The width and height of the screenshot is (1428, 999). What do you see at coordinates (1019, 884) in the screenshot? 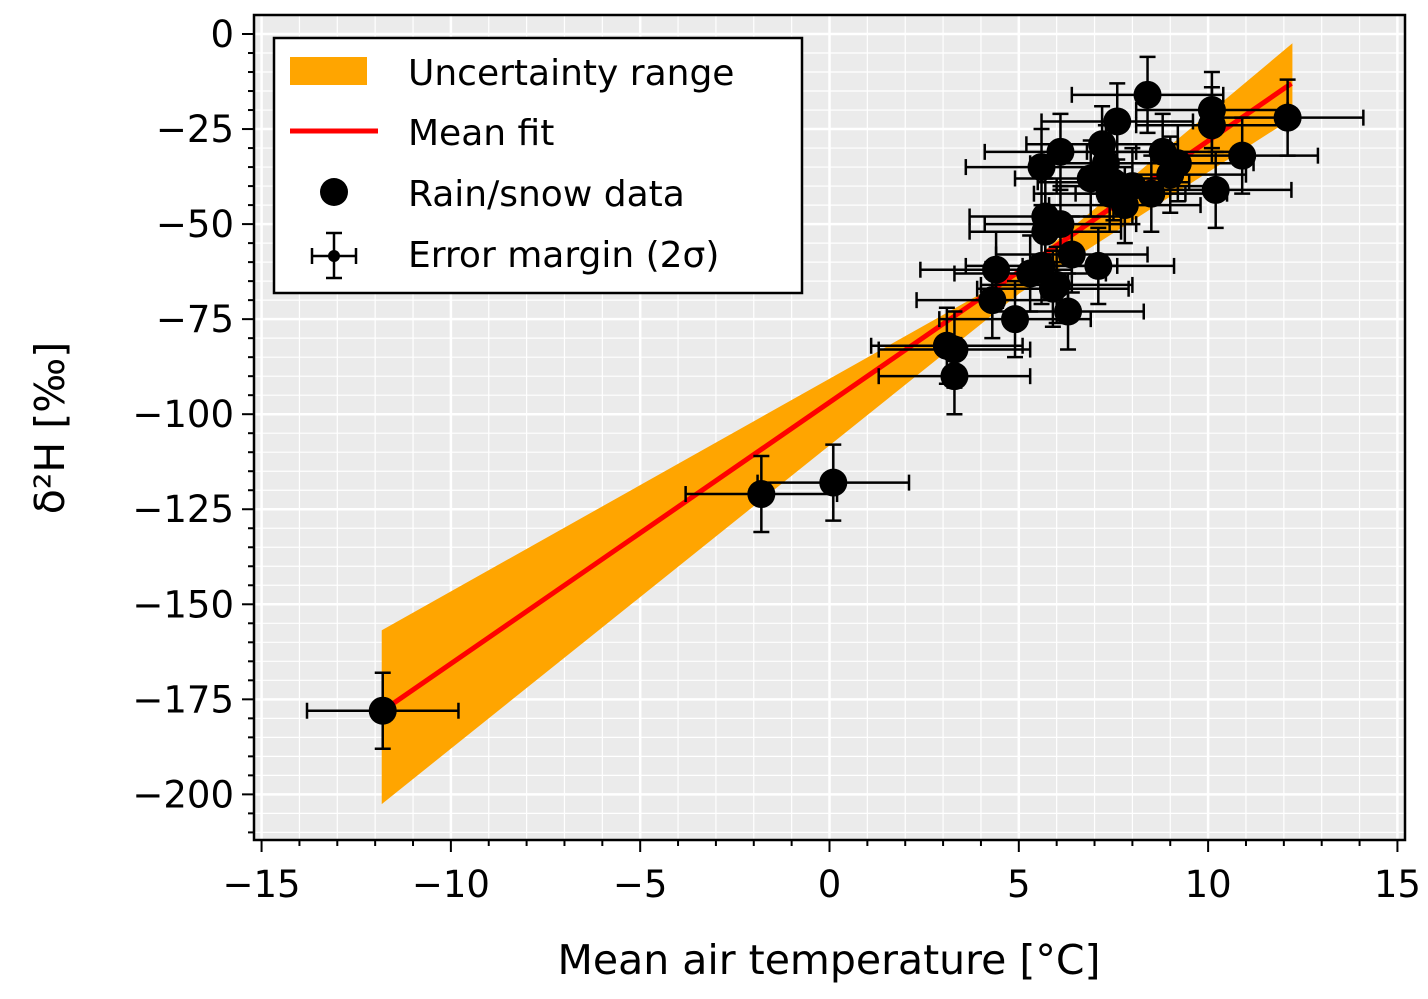
I see `x-tick-label: 5` at bounding box center [1019, 884].